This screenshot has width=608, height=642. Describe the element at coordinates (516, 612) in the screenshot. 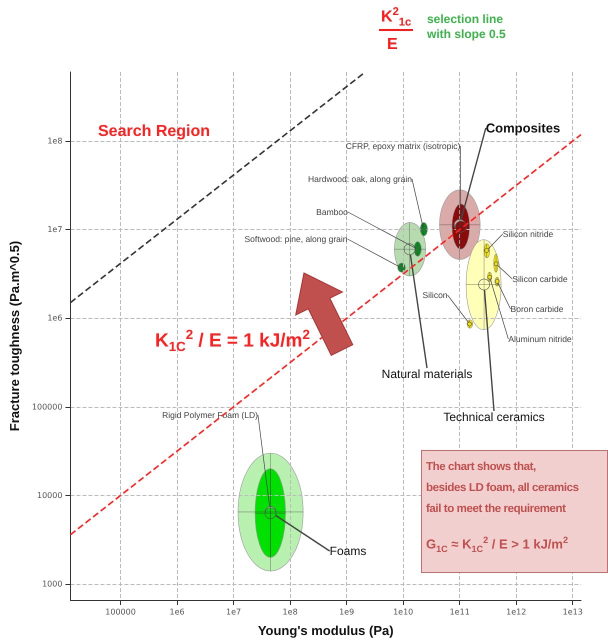

I see `x-tick-label: 1e12` at that location.